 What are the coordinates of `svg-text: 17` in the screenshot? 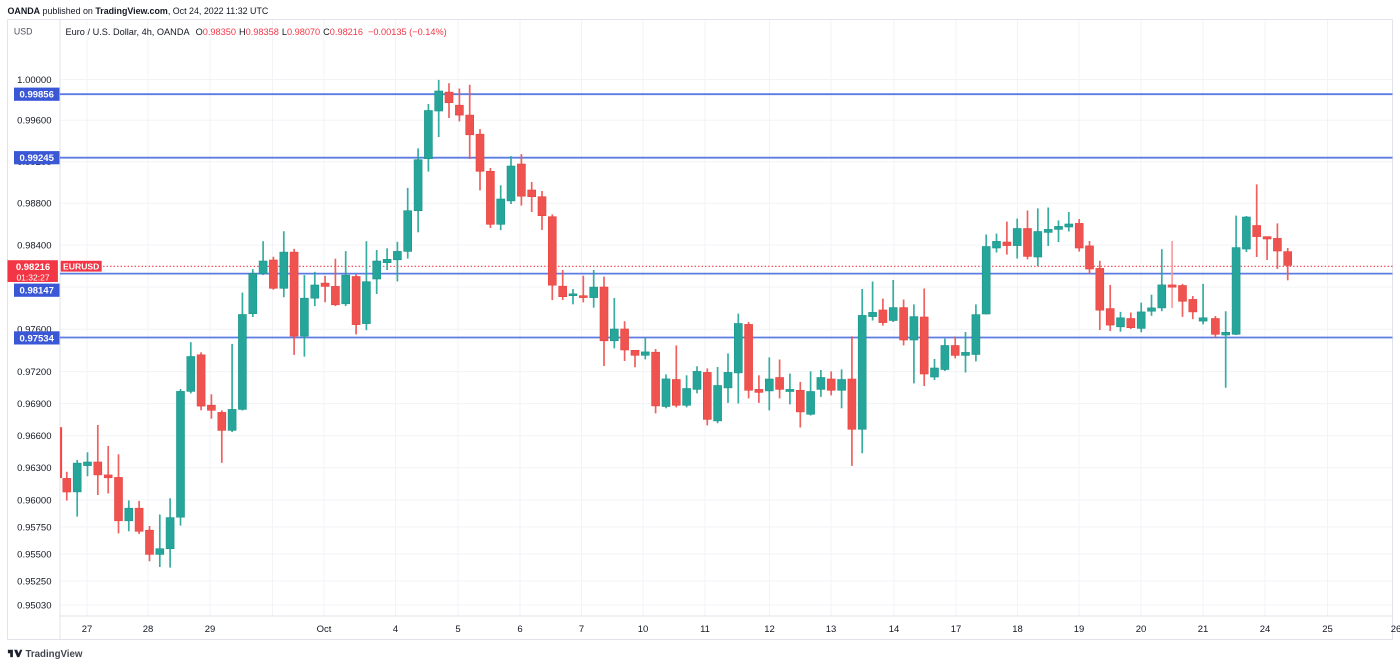 It's located at (956, 629).